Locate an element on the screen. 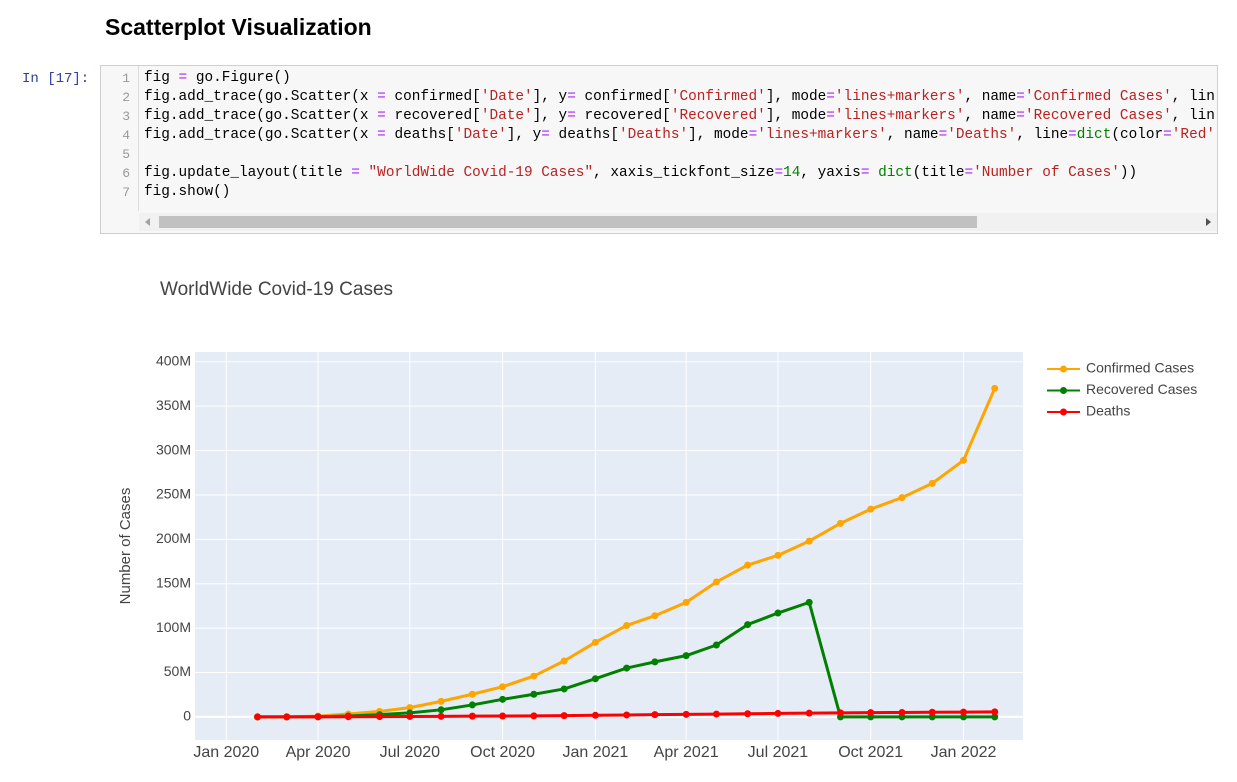  x-tick-label: Jan 2021 is located at coordinates (595, 752).